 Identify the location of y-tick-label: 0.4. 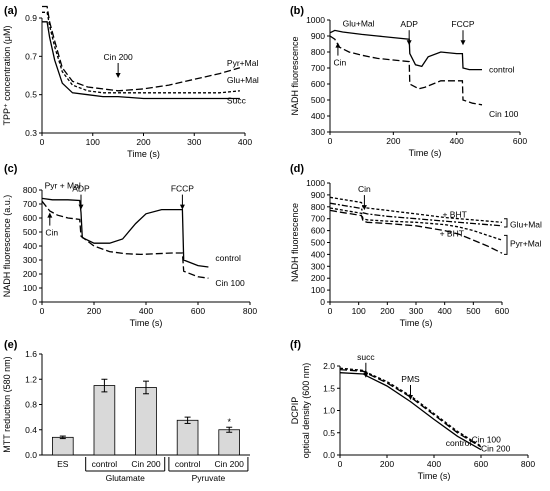
(31, 430).